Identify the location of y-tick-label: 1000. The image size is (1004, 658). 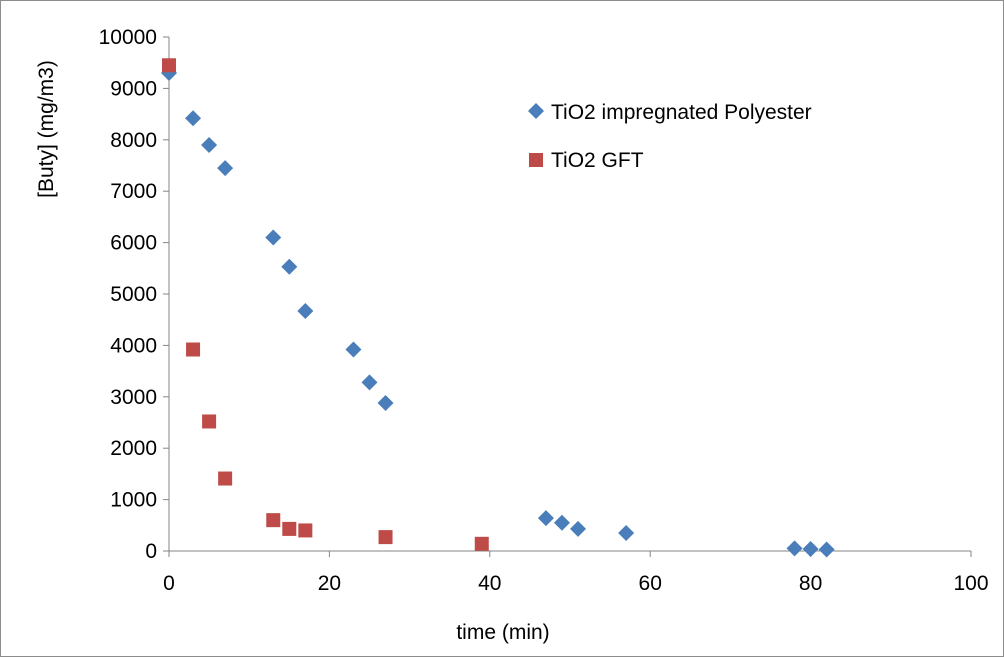
(133, 500).